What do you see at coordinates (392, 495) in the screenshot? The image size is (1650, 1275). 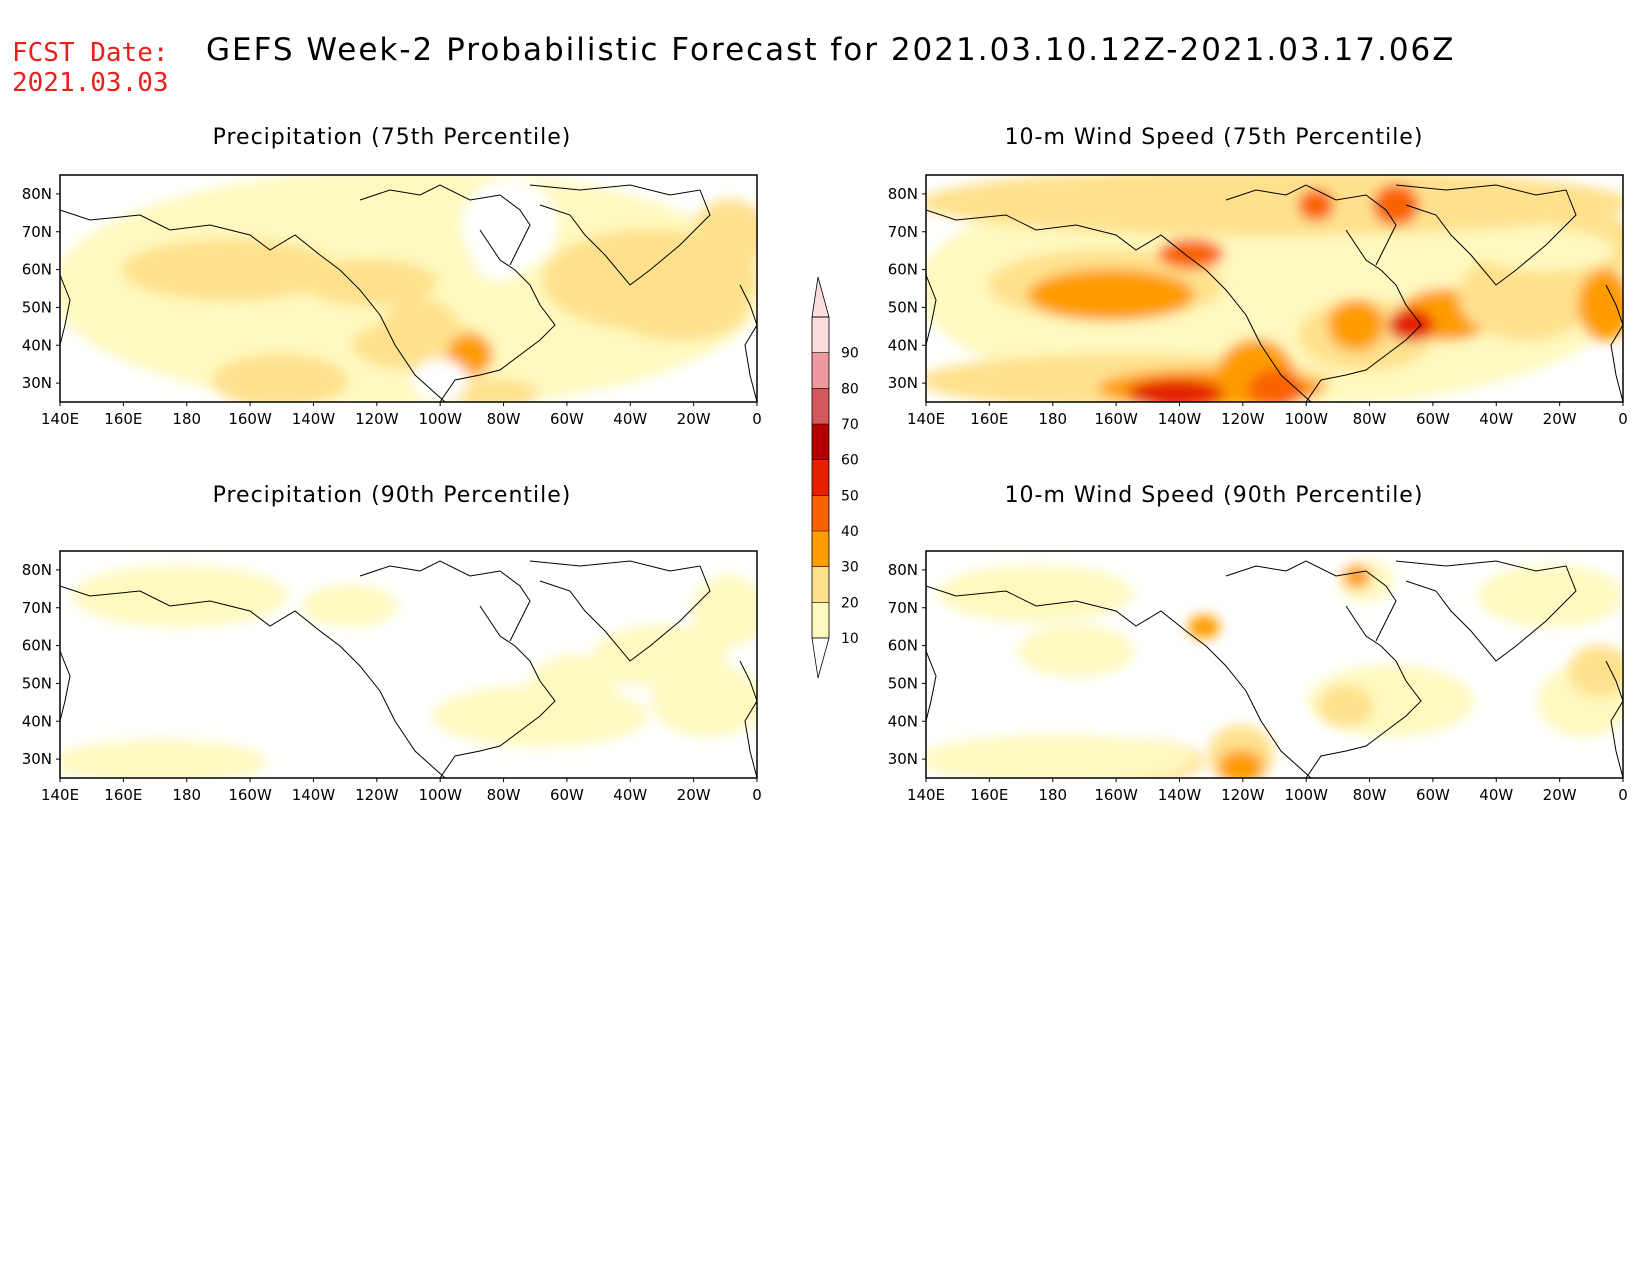 I see `panel-title-precip-90: Precipitation (90th Percentile)` at bounding box center [392, 495].